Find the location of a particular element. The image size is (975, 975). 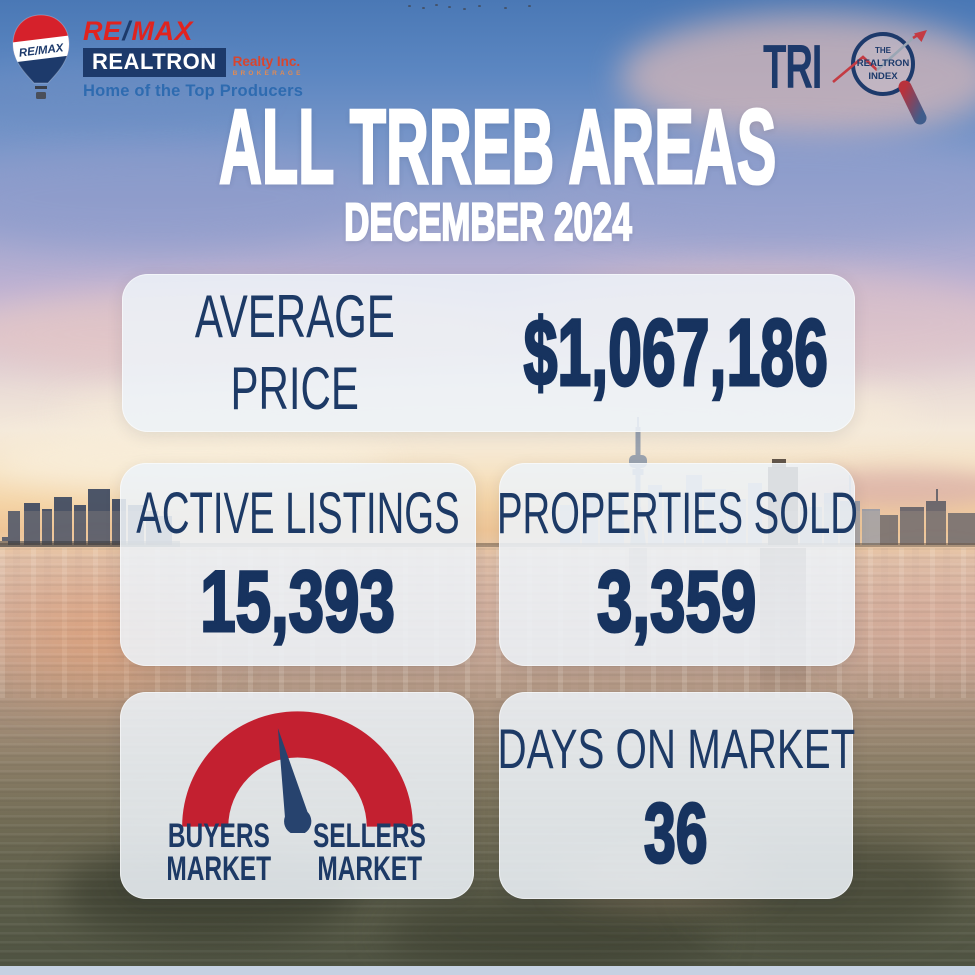

days-on-market-value: 36 is located at coordinates (676, 832).